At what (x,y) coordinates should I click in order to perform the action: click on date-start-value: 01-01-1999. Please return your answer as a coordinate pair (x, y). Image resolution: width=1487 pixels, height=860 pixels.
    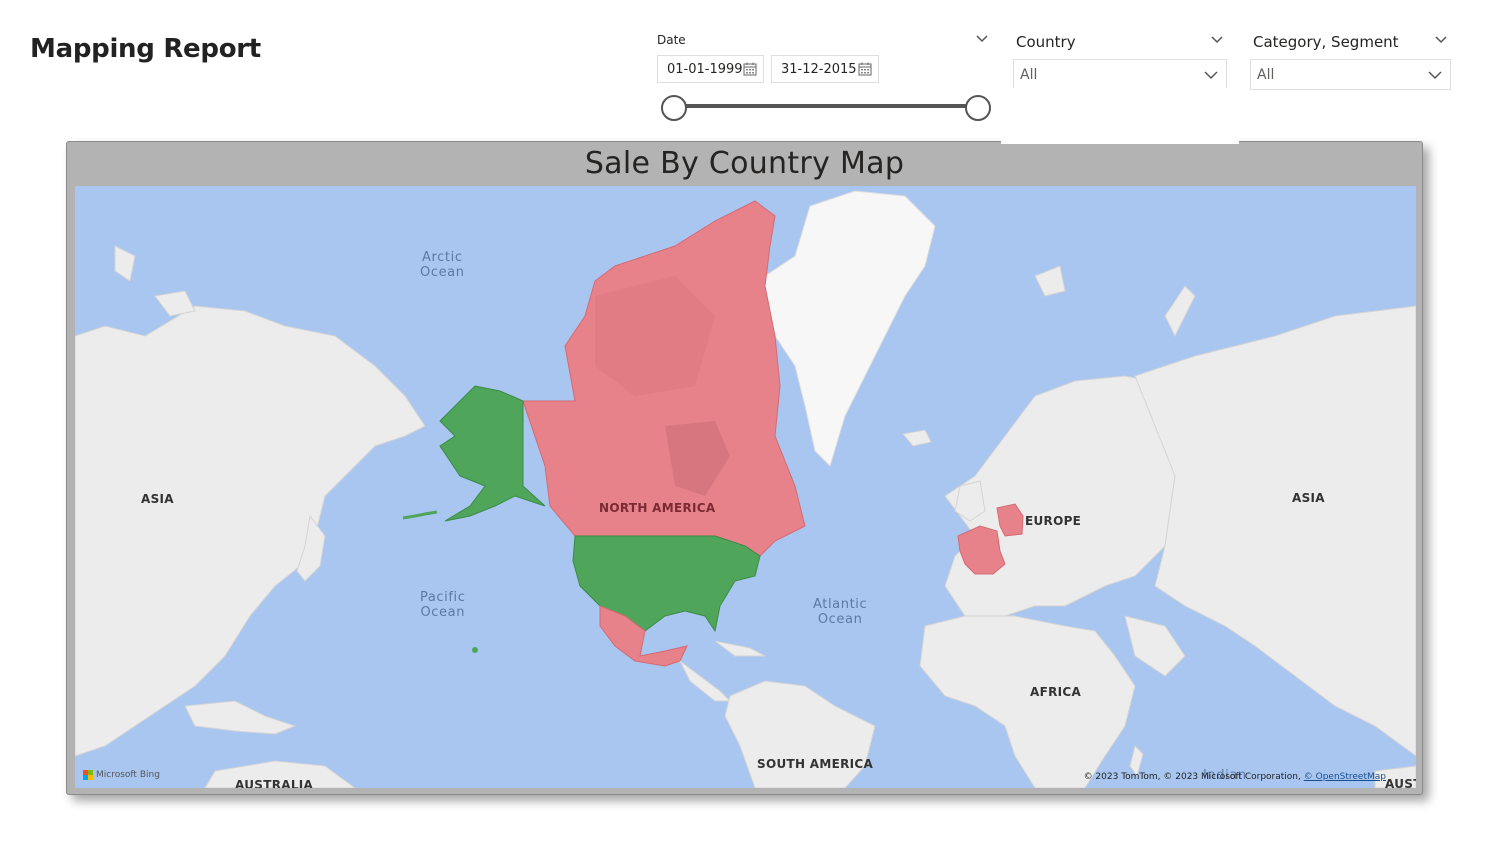
    Looking at the image, I should click on (705, 69).